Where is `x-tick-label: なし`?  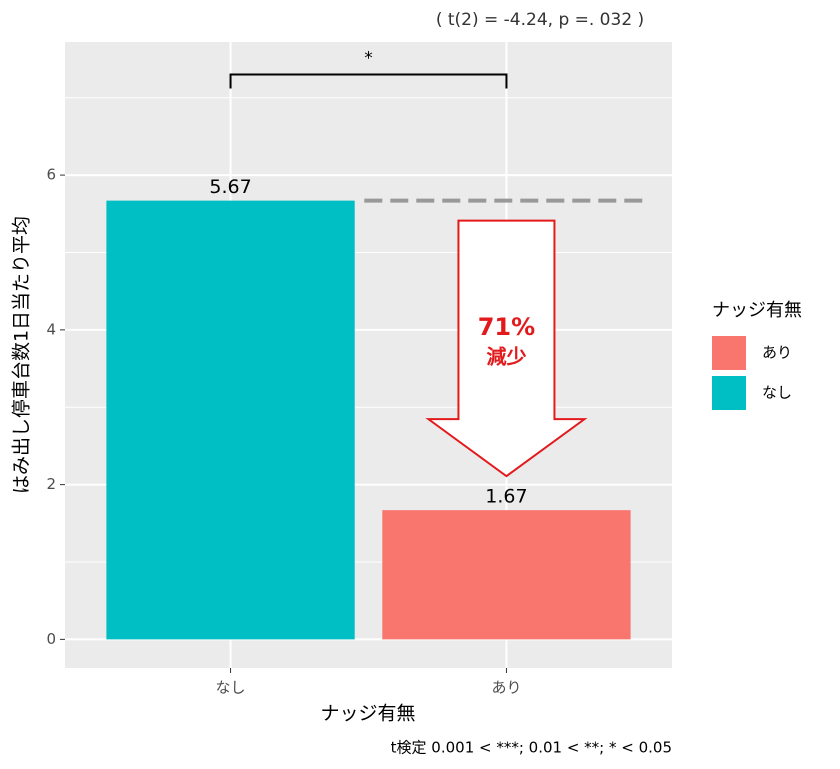
x-tick-label: なし is located at coordinates (231, 688).